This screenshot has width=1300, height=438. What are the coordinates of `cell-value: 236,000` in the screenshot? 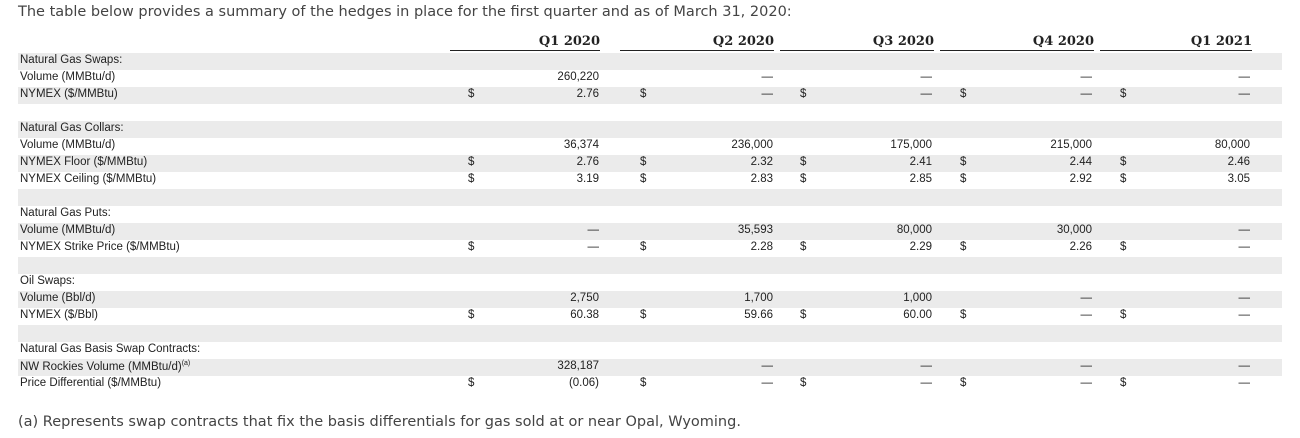 It's located at (752, 145).